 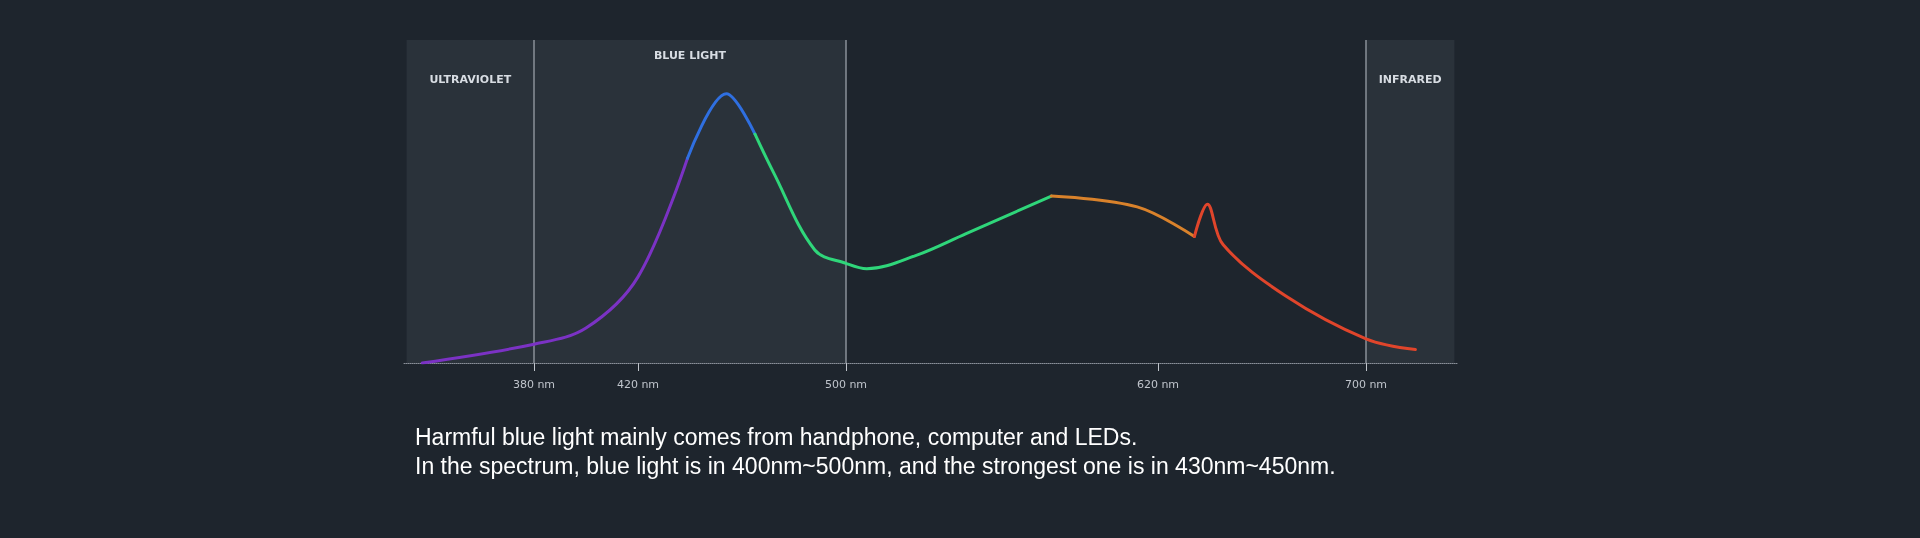 I want to click on x-tick-label: 620 nm, so click(x=1158, y=384).